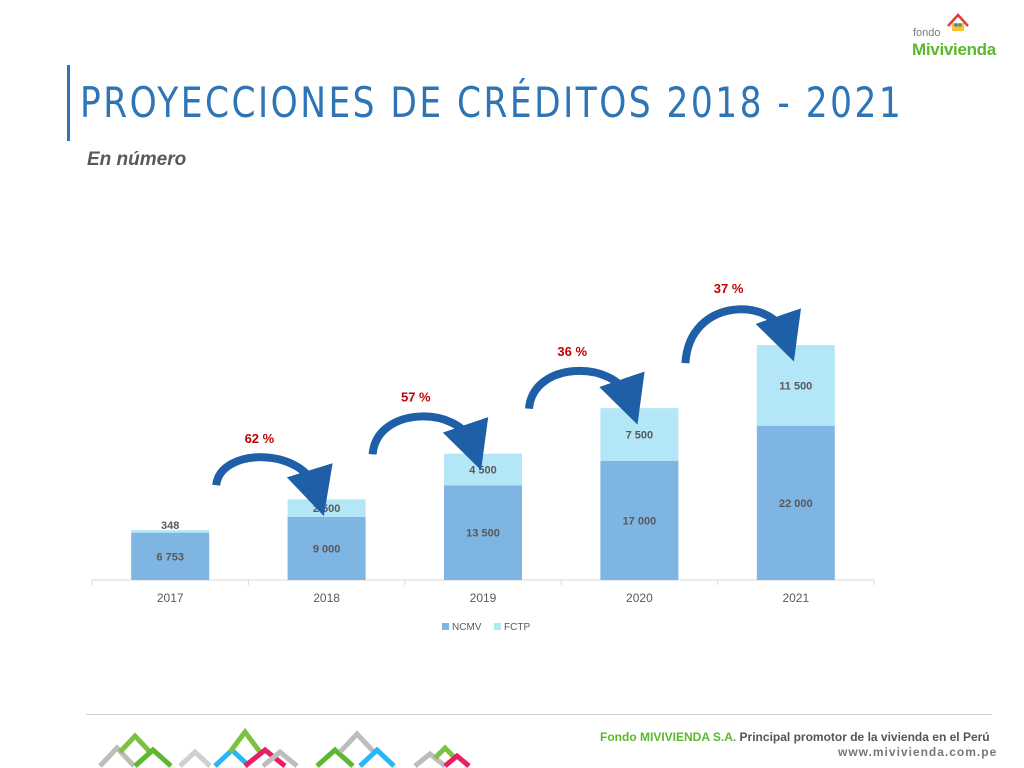 This screenshot has height=768, width=1024. Describe the element at coordinates (954, 49) in the screenshot. I see `logo-brand-text: Mivivienda` at that location.